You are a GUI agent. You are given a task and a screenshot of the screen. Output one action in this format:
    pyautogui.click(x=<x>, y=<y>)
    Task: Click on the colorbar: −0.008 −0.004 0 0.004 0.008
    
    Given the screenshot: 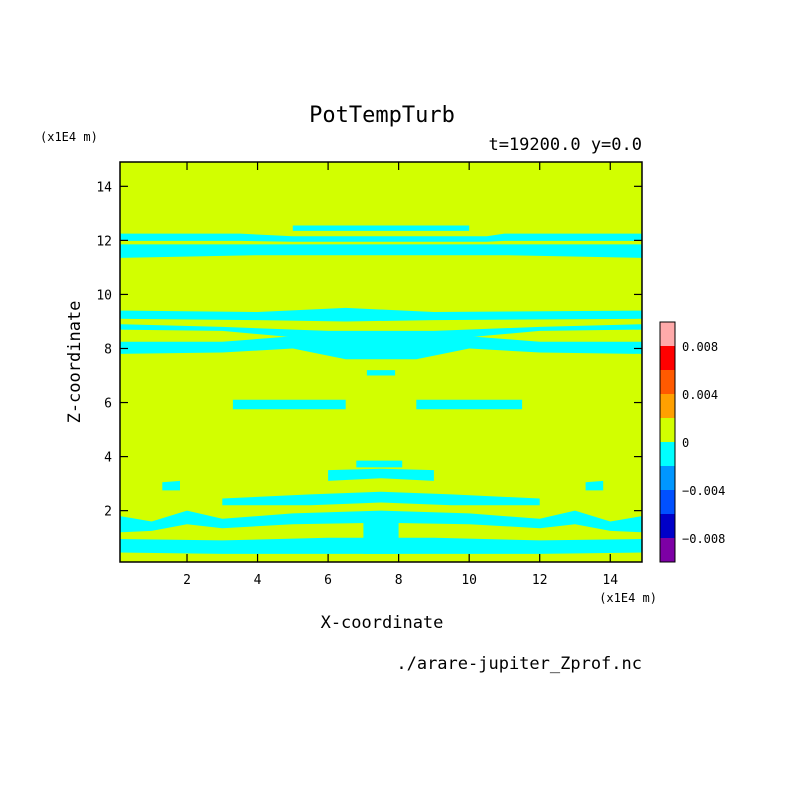 What is the action you would take?
    pyautogui.click(x=692, y=442)
    